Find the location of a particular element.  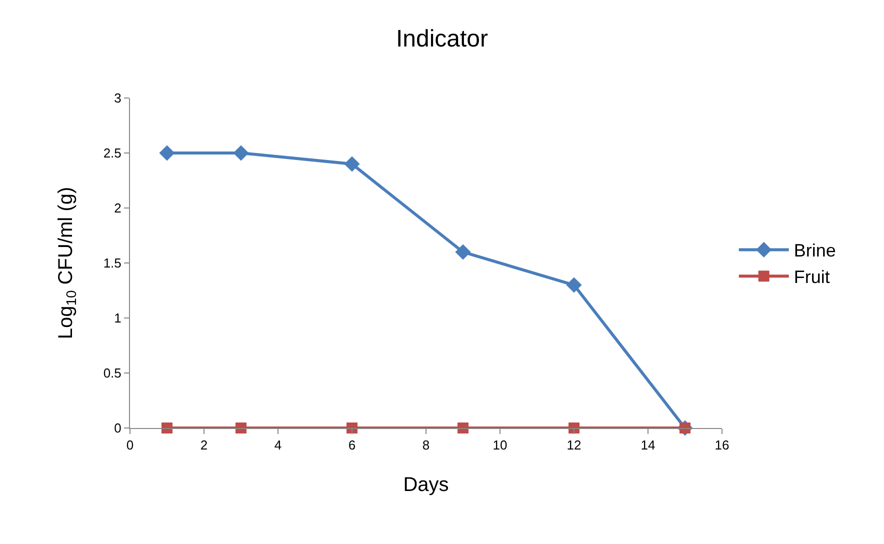

chart-title: Indicator is located at coordinates (442, 38).